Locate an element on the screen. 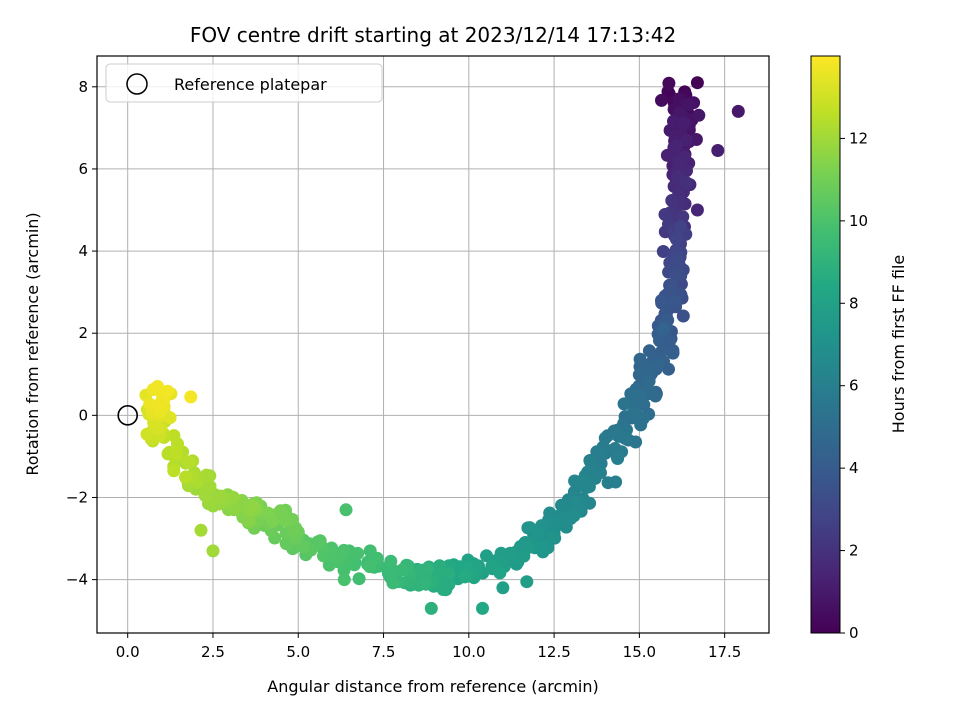  x-axis-label: Angular distance from reference (arcmin) is located at coordinates (432, 686).